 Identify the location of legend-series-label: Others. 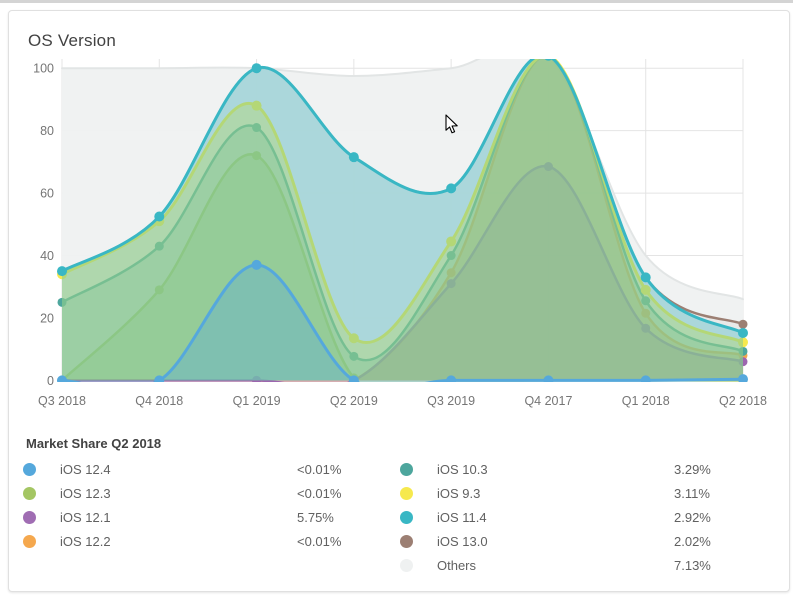
(457, 565).